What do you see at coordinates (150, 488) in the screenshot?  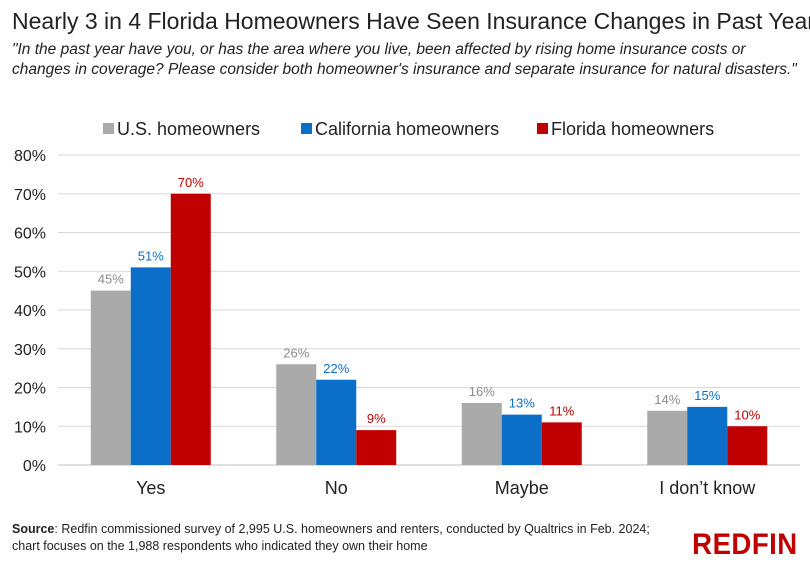 I see `x-tick-label: Yes` at bounding box center [150, 488].